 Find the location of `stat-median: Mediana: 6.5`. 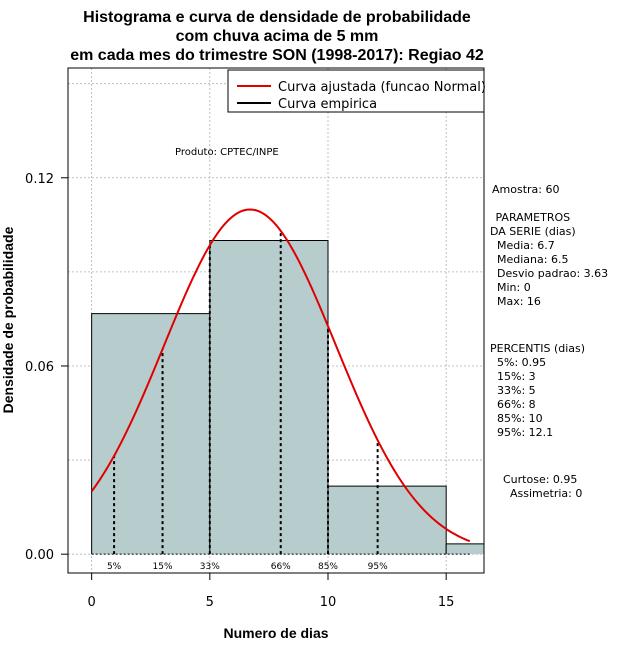

stat-median: Mediana: 6.5 is located at coordinates (529, 259).